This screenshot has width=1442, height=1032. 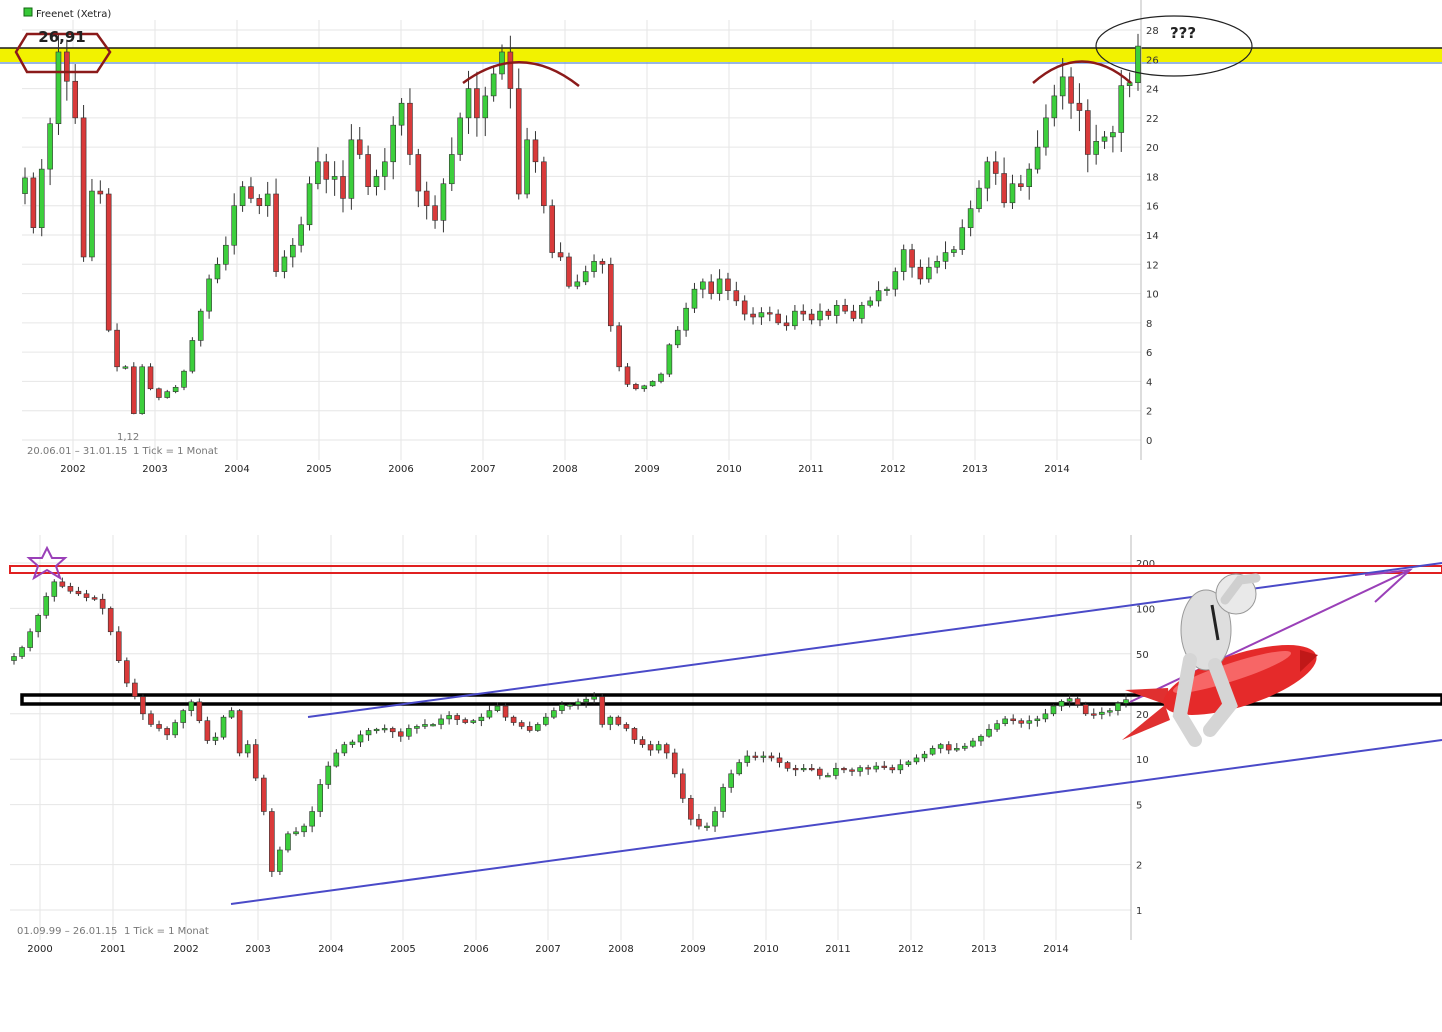 What do you see at coordinates (154, 469) in the screenshot?
I see `top-x-tick-label: 2003` at bounding box center [154, 469].